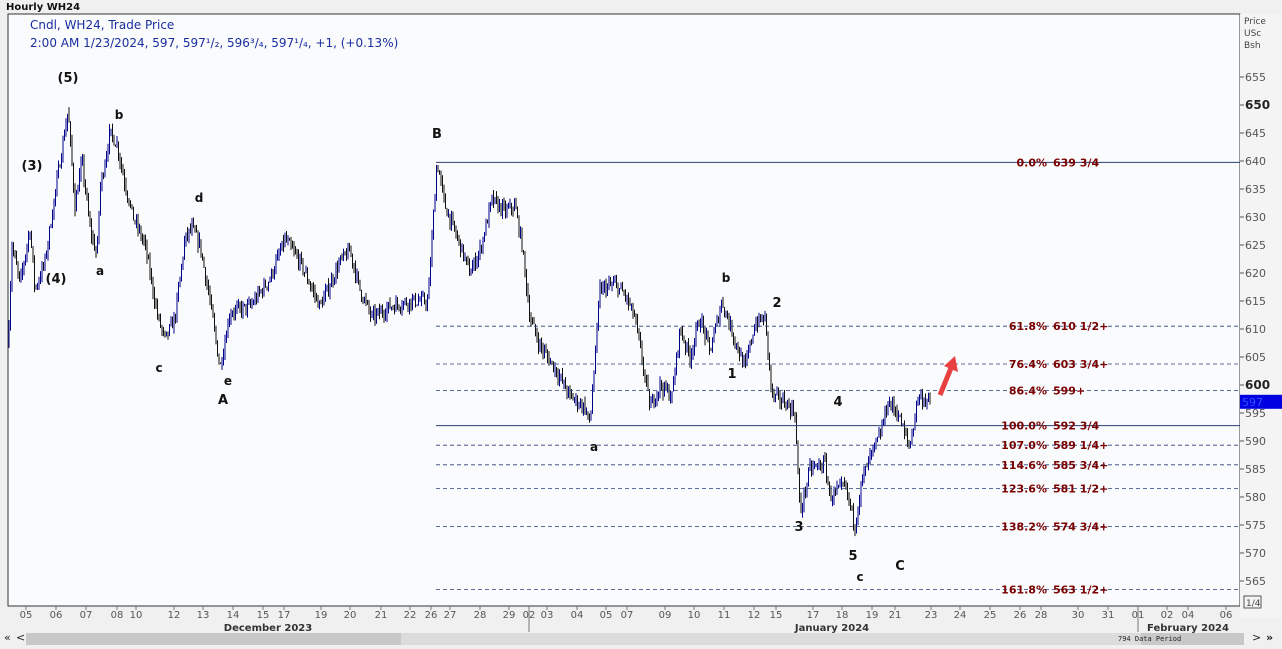 Image resolution: width=1282 pixels, height=649 pixels. I want to click on x-tick-label: 31, so click(1108, 615).